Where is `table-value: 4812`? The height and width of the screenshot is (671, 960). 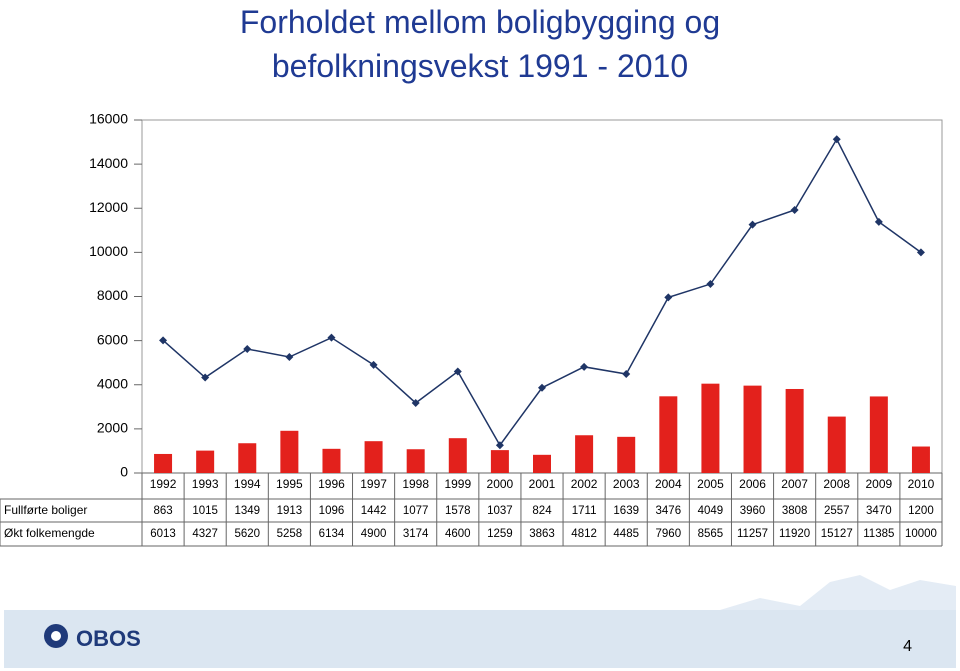
table-value: 4812 is located at coordinates (584, 534).